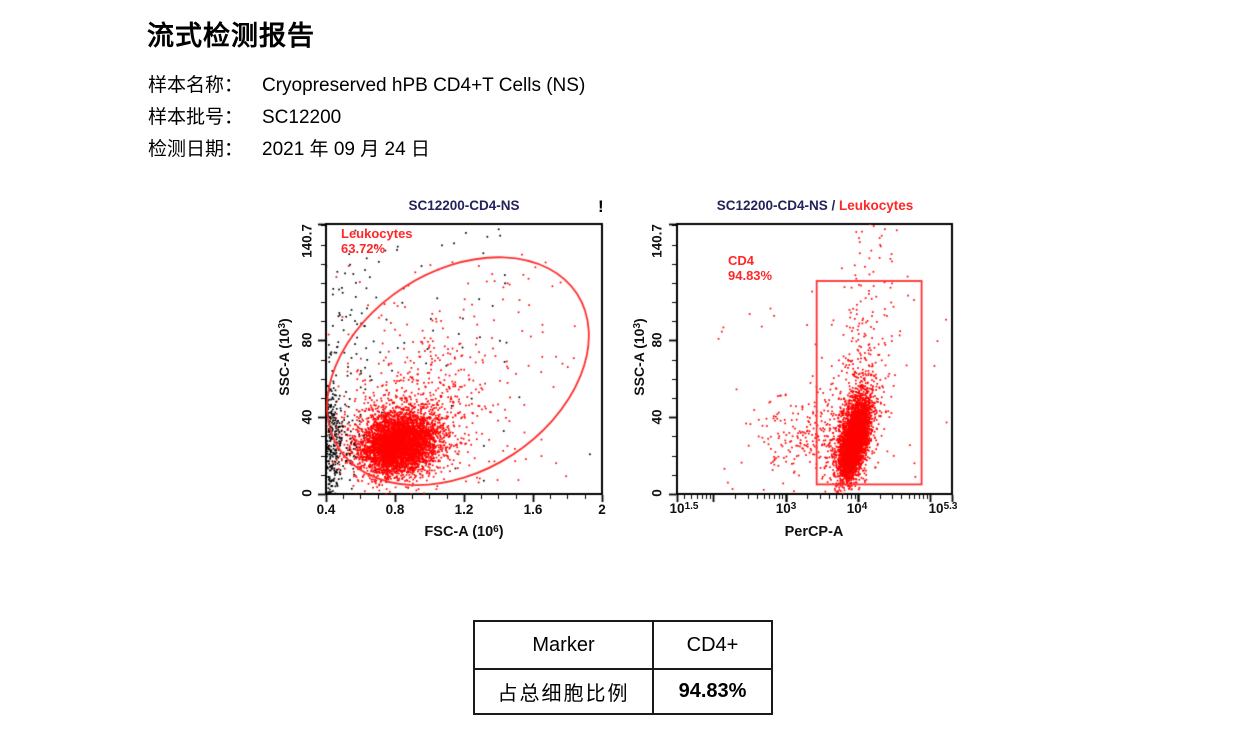 This screenshot has width=1241, height=733. Describe the element at coordinates (533, 509) in the screenshot. I see `x-tick-label: 1.6` at that location.